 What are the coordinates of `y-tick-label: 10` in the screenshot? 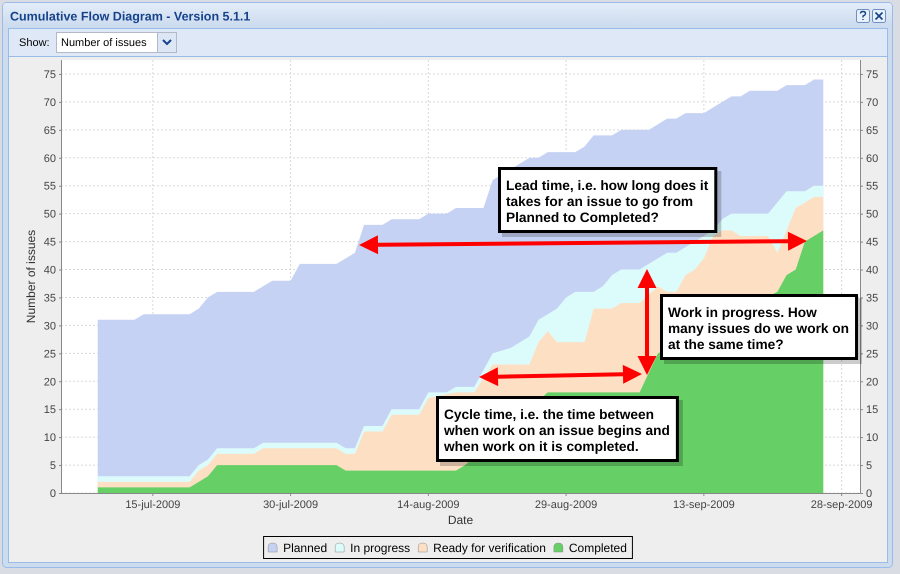 It's located at (50, 438).